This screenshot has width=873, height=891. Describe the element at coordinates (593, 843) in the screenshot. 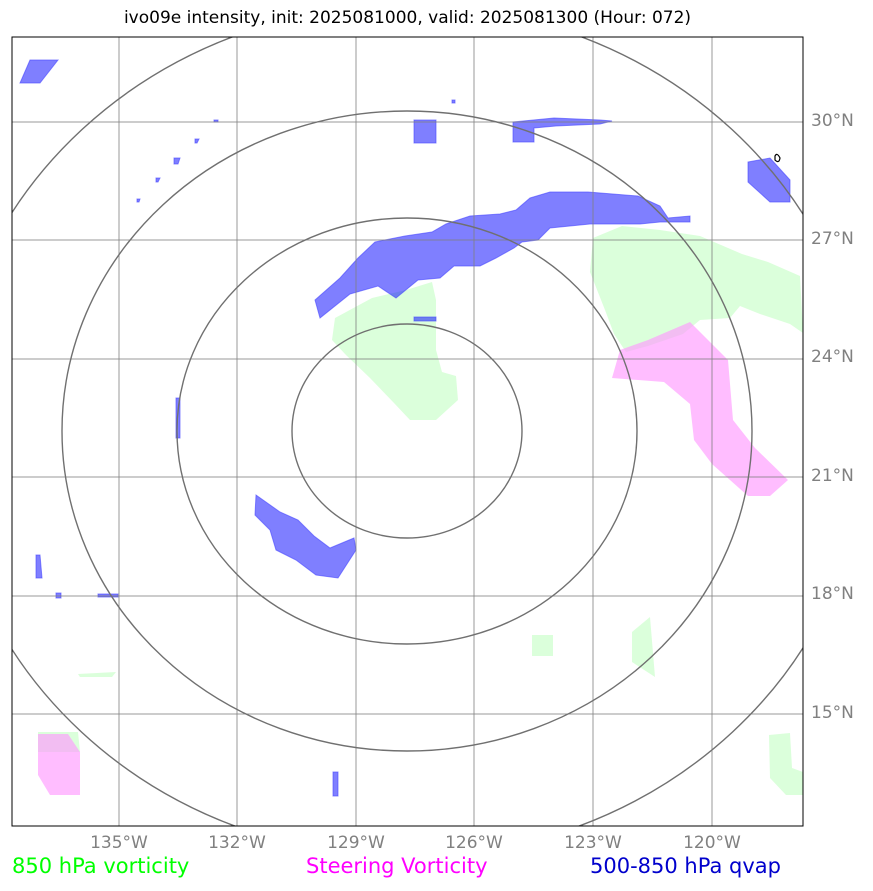

I see `lon-label: 123°W` at that location.